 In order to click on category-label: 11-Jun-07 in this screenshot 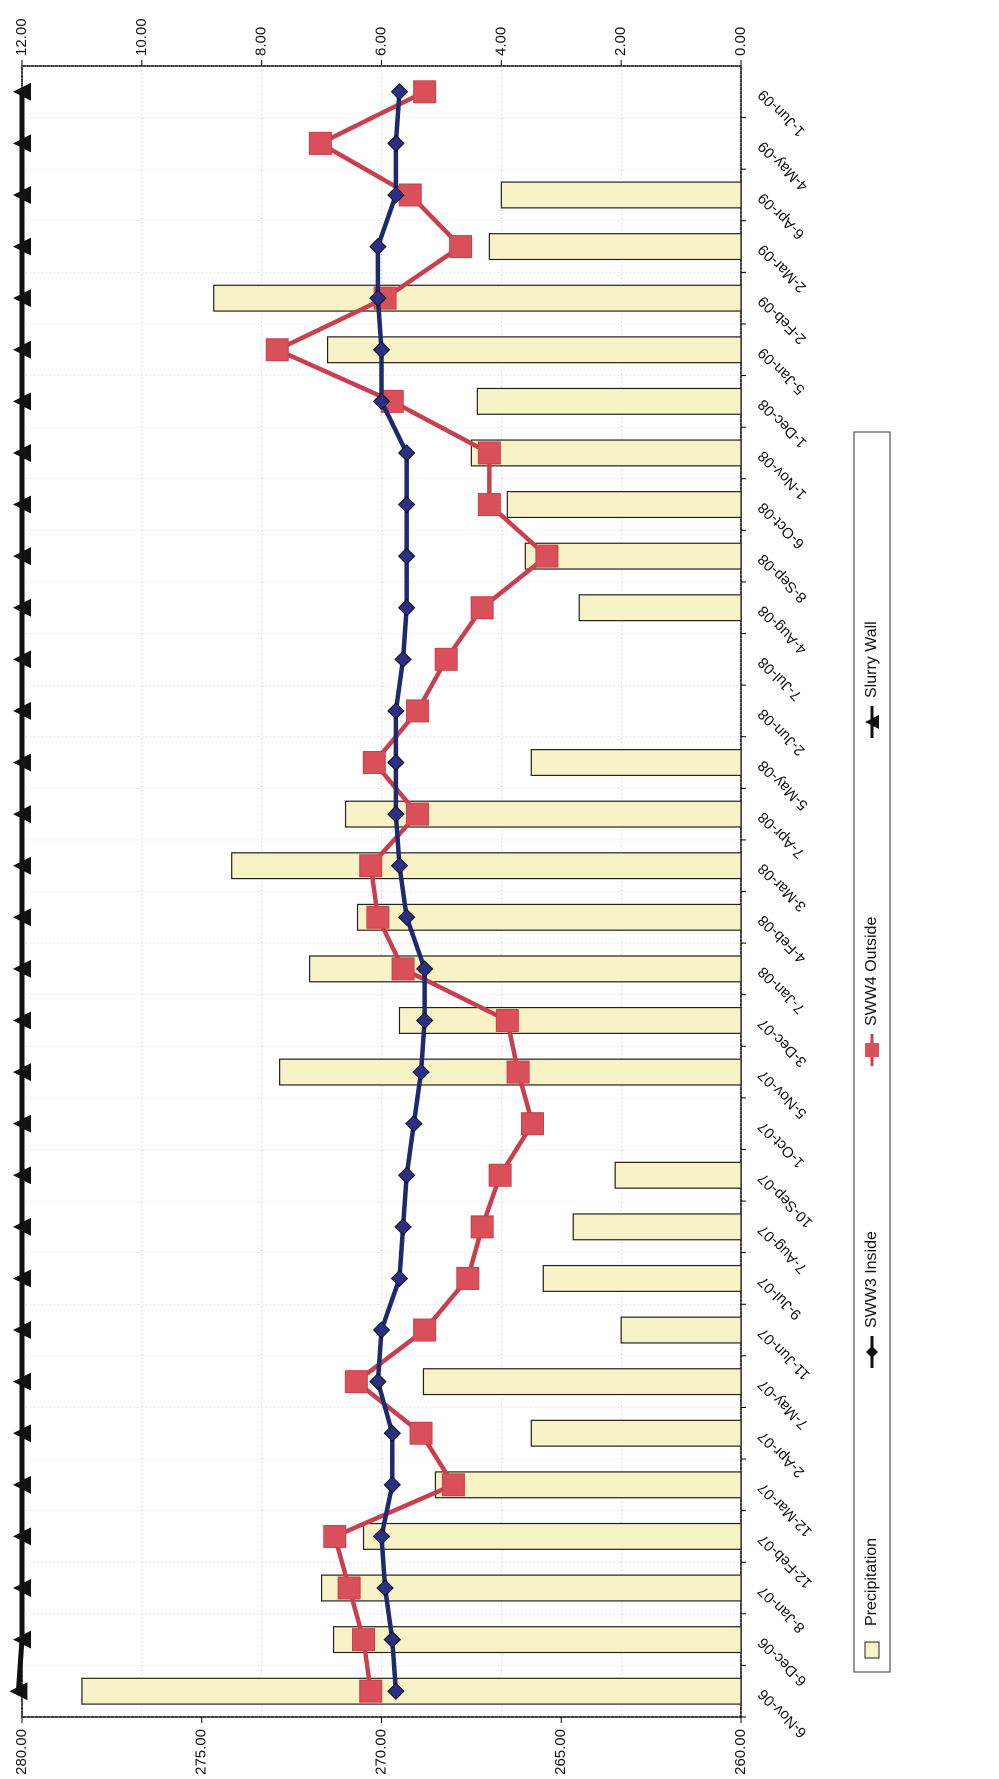, I will do `click(784, 1353)`.